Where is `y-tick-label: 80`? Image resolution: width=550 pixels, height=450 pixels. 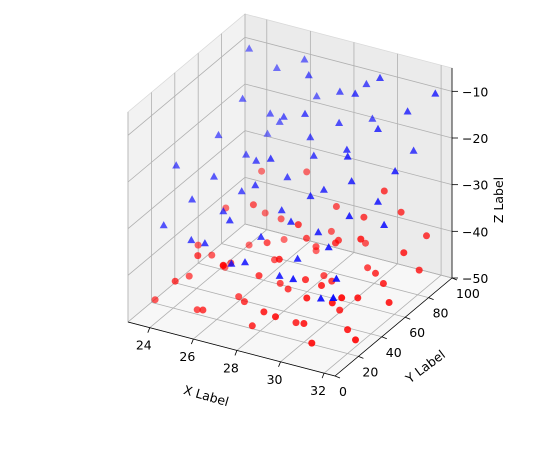
y-tick-label: 80 is located at coordinates (441, 313).